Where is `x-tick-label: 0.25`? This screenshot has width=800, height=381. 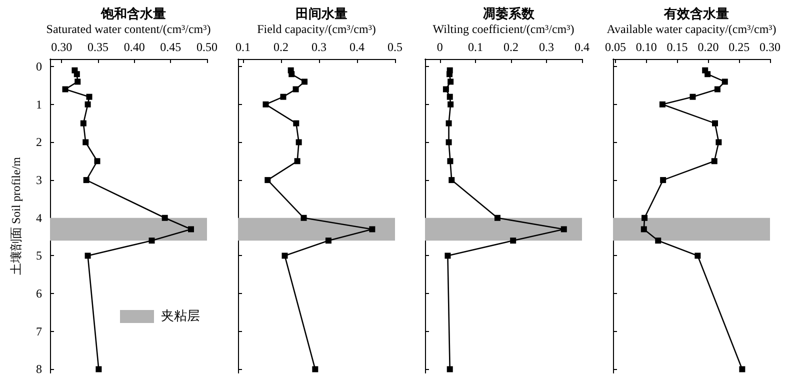 x-tick-label: 0.25 is located at coordinates (739, 47).